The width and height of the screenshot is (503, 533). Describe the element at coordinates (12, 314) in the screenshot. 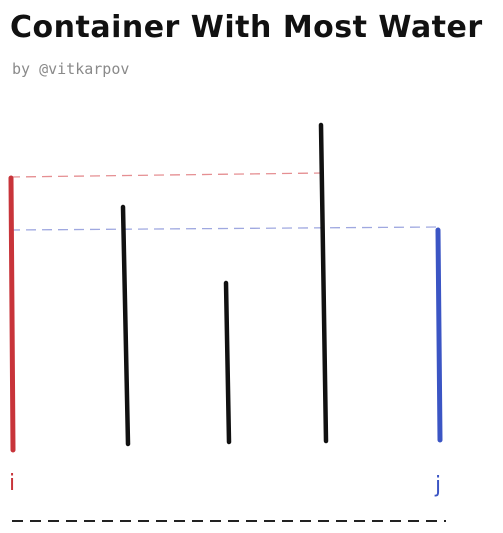

I see `bar-i` at that location.